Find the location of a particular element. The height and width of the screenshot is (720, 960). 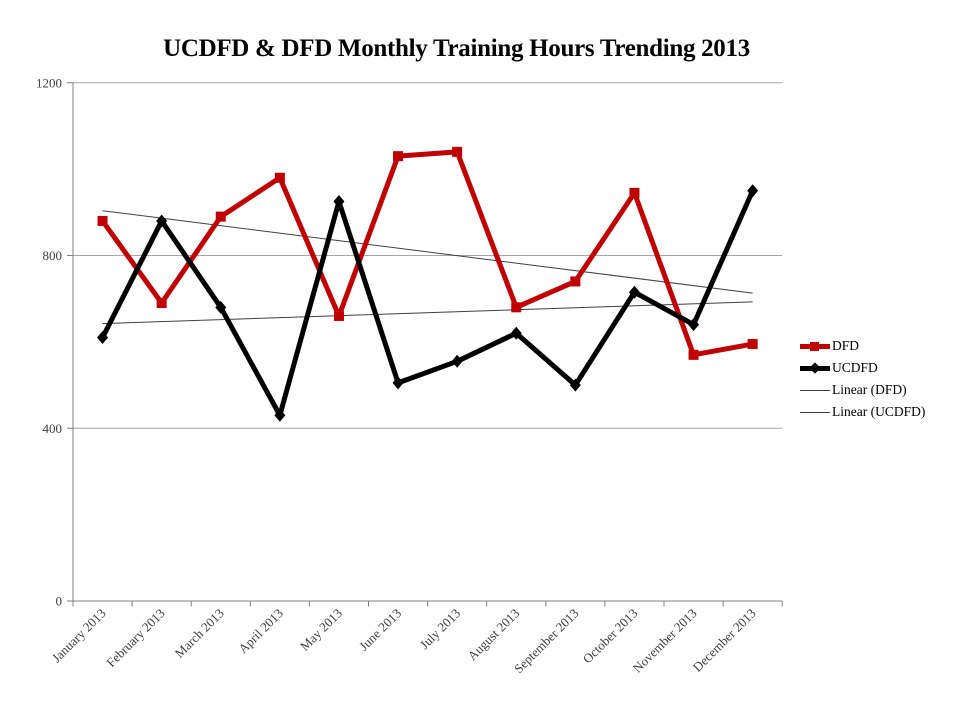

y-tick-labels: 0 400 800 1200 is located at coordinates (49, 341).